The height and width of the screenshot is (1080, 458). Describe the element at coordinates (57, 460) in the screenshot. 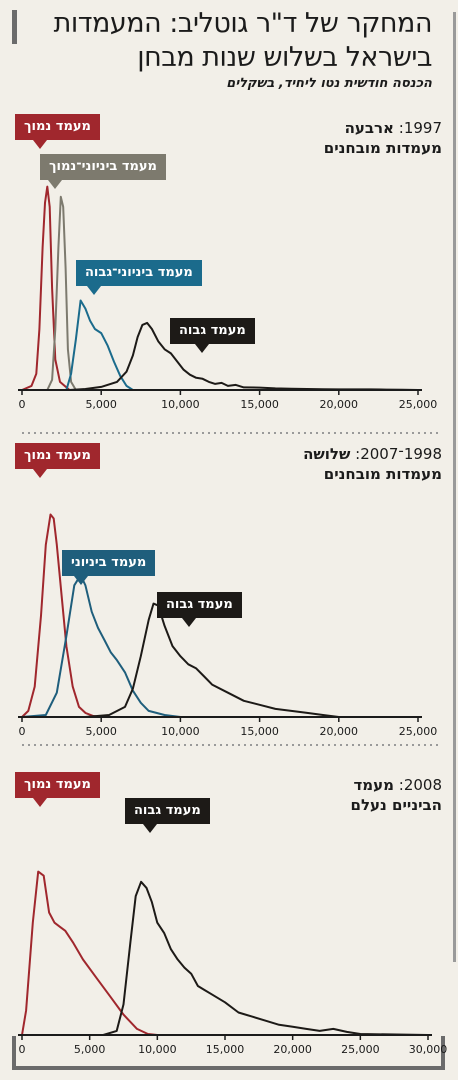

I see `tag-low-1998-2007: מעמד נמוך` at that location.